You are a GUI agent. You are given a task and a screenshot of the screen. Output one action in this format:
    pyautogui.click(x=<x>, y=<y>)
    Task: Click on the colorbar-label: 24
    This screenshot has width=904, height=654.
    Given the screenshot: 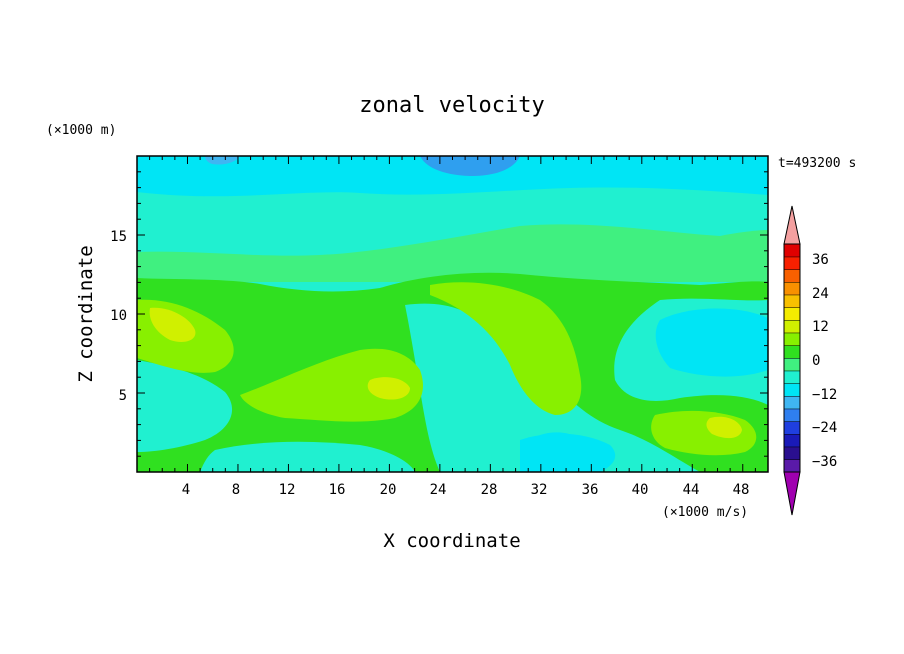 What is the action you would take?
    pyautogui.click(x=820, y=294)
    